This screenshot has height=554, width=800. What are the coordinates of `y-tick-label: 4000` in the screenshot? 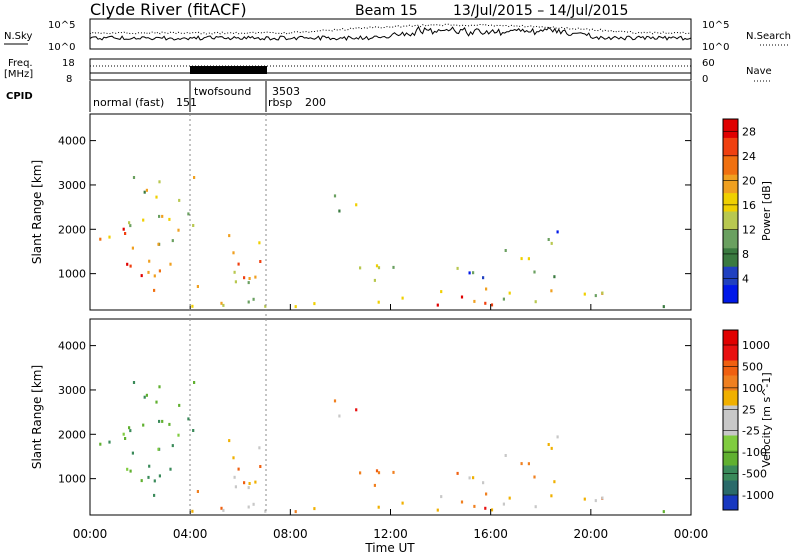 It's located at (72, 141).